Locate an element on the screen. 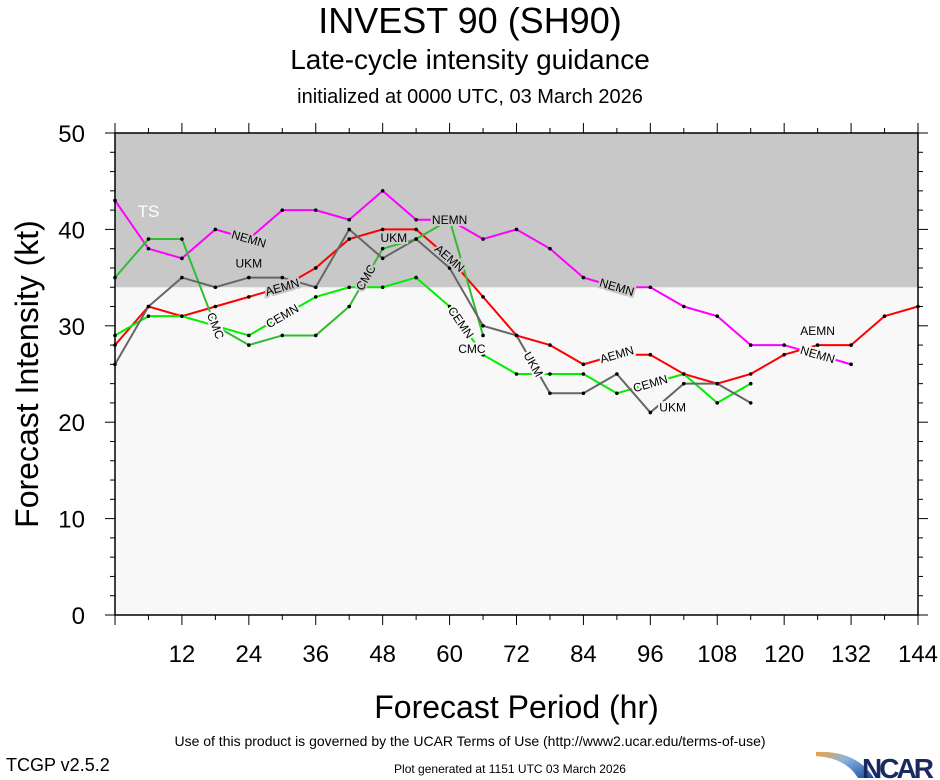  y-tick-label: 0 is located at coordinates (78, 616).